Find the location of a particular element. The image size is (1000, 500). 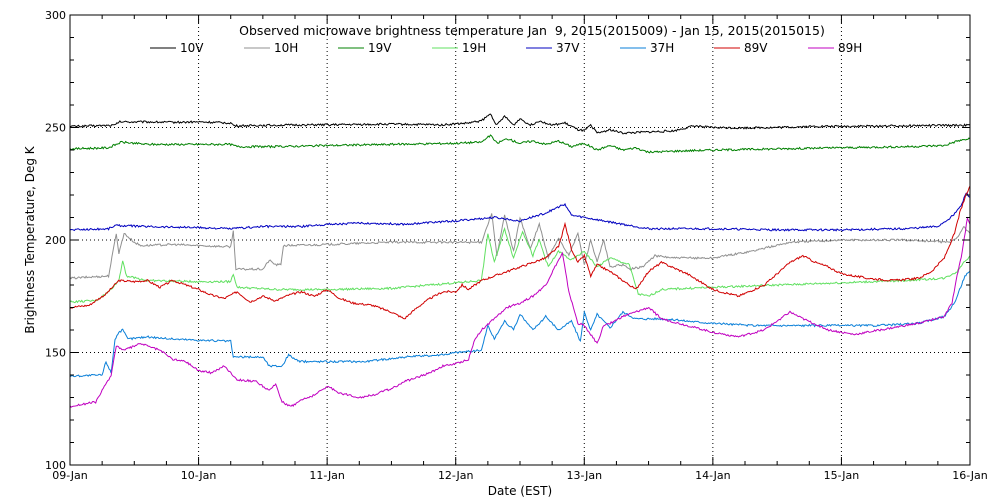

legend-label-19v: 19V is located at coordinates (380, 48).